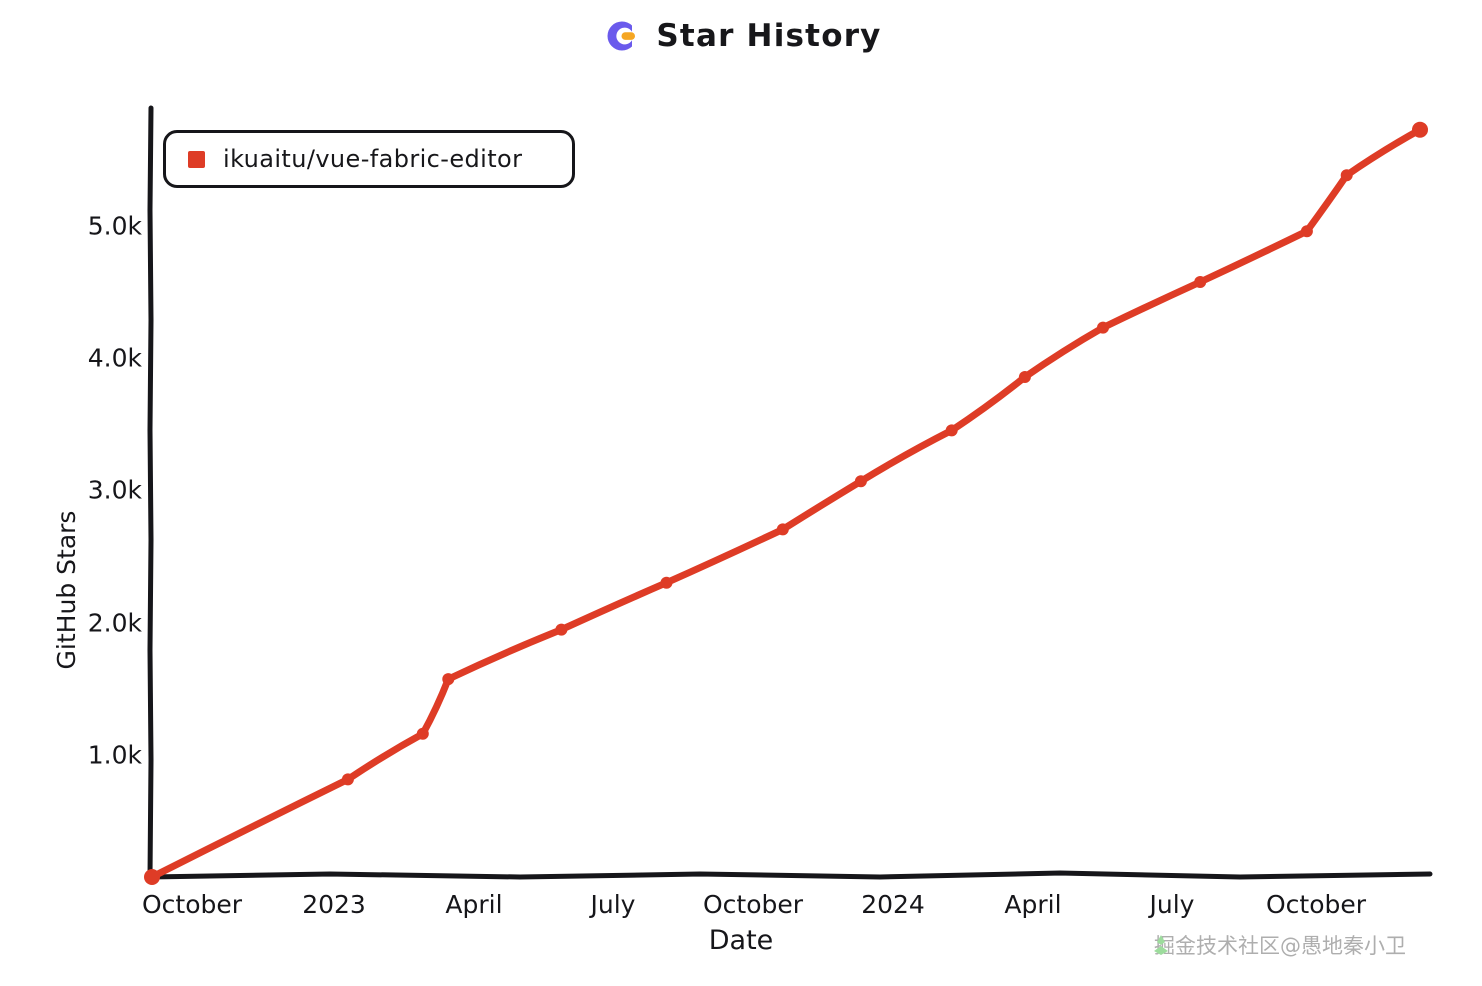 This screenshot has width=1482, height=986. I want to click on y-tick-label: 2.0k, so click(114, 623).